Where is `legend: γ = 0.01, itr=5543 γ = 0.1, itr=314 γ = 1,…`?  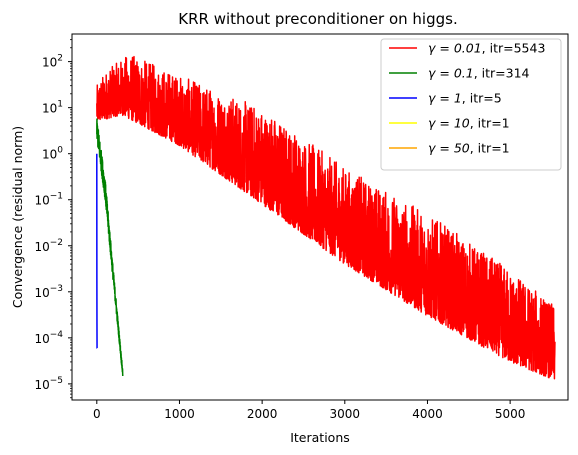
legend: γ = 0.01, itr=5543 γ = 0.1, itr=314 γ = 1,… is located at coordinates (471, 104).